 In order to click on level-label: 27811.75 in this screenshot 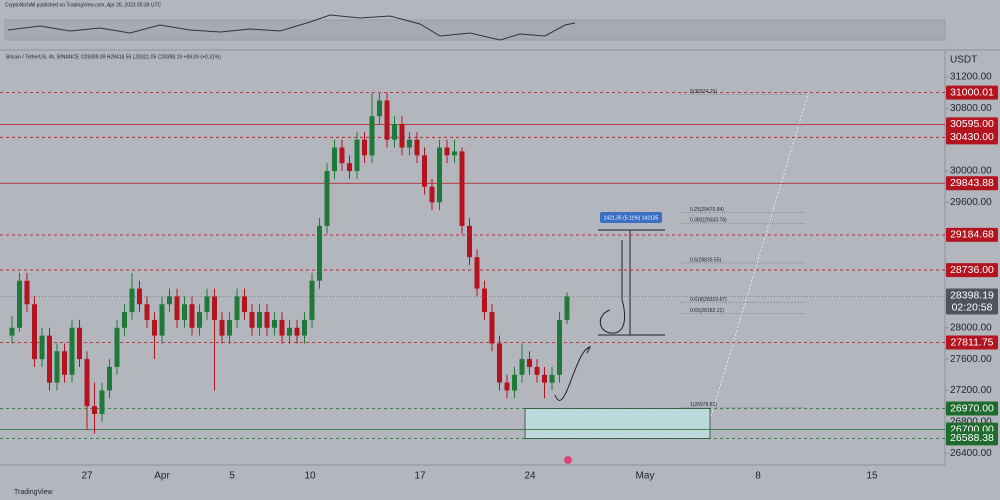, I will do `click(971, 342)`.